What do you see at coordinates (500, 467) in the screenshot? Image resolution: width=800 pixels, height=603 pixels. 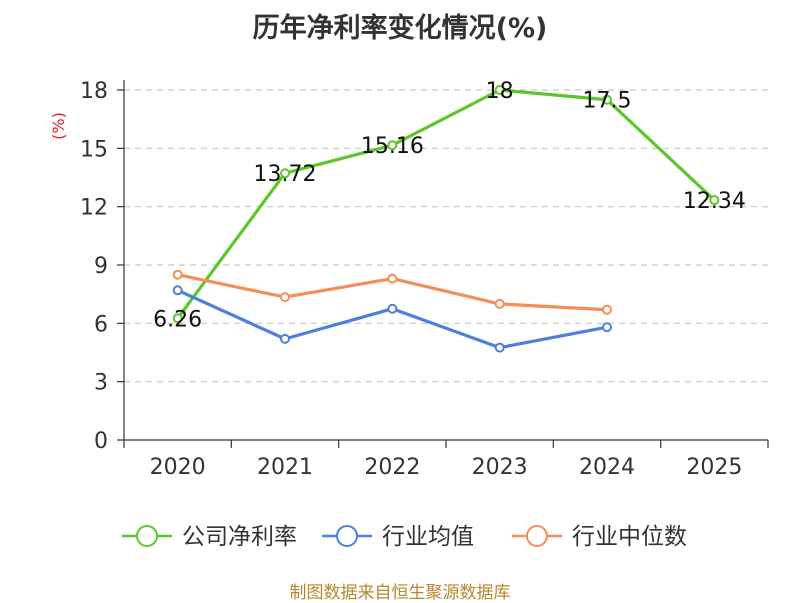 I see `x-tick-label: 2023` at bounding box center [500, 467].